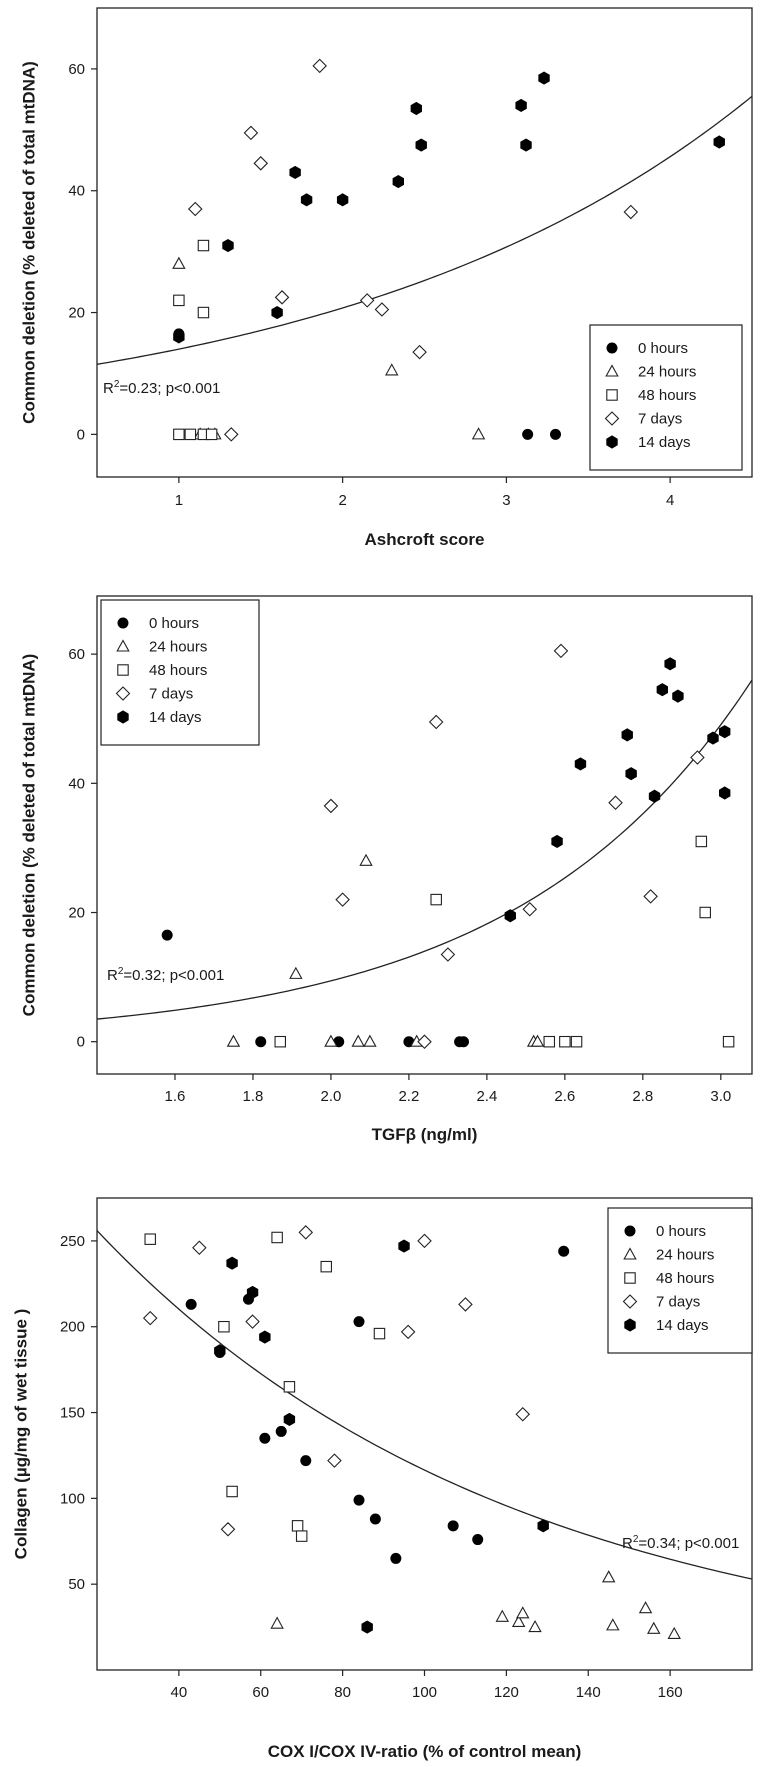 The height and width of the screenshot is (1767, 766). Describe the element at coordinates (72, 1413) in the screenshot. I see `chart-3-y-tick-label: 150` at that location.